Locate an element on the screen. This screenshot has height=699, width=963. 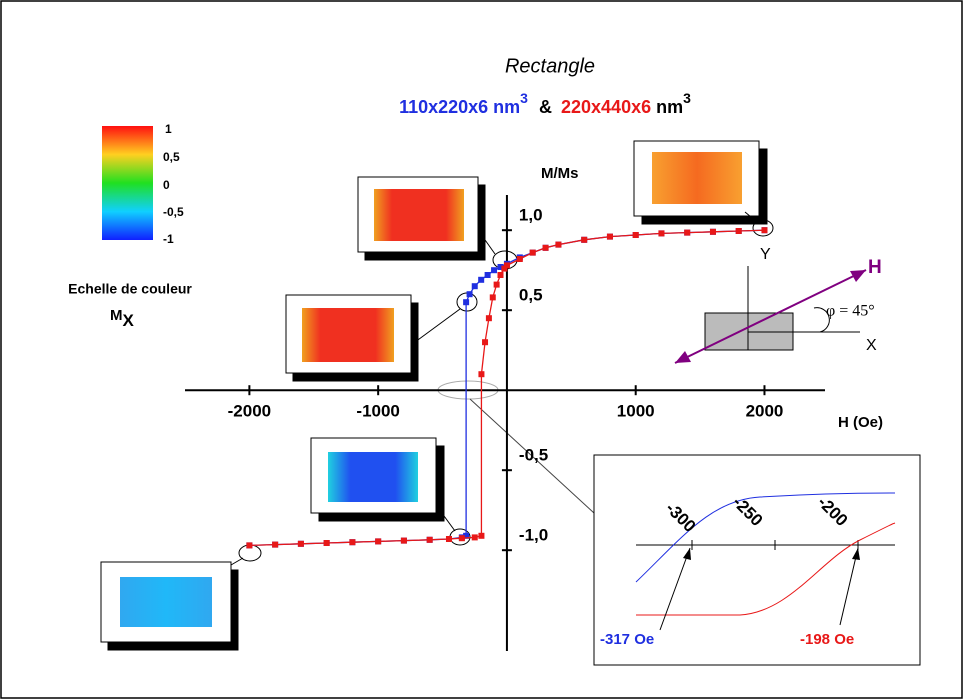
x-tick-label: -1000 is located at coordinates (377, 411).